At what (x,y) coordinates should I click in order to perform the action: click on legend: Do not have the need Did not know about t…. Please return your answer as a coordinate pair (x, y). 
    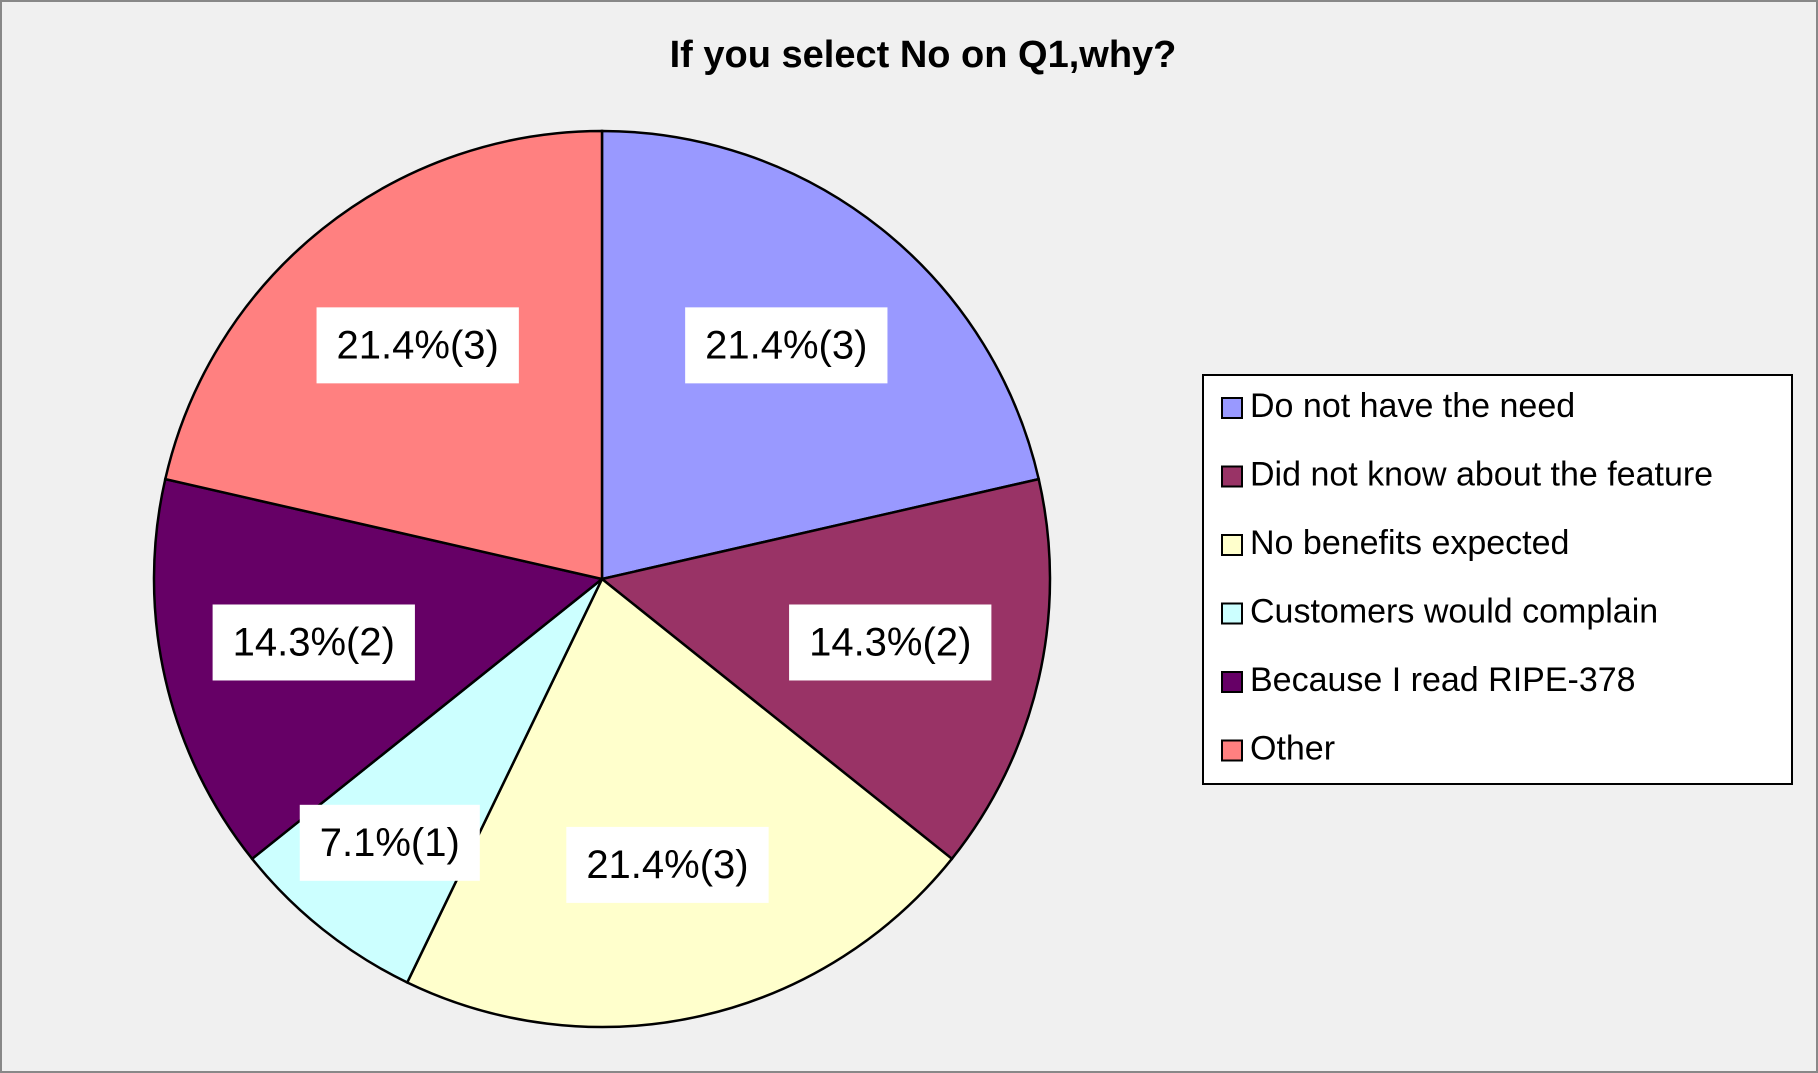
    Looking at the image, I should click on (1497, 579).